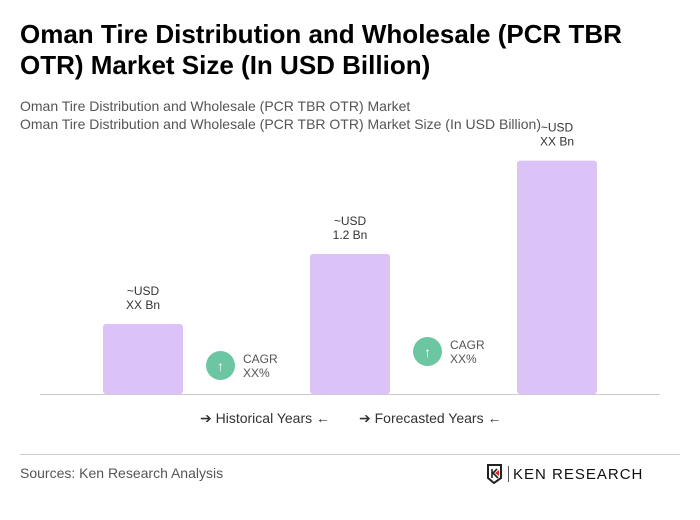 The image size is (700, 520). I want to click on source-text: Sources: Ken Research Analysis, so click(122, 473).